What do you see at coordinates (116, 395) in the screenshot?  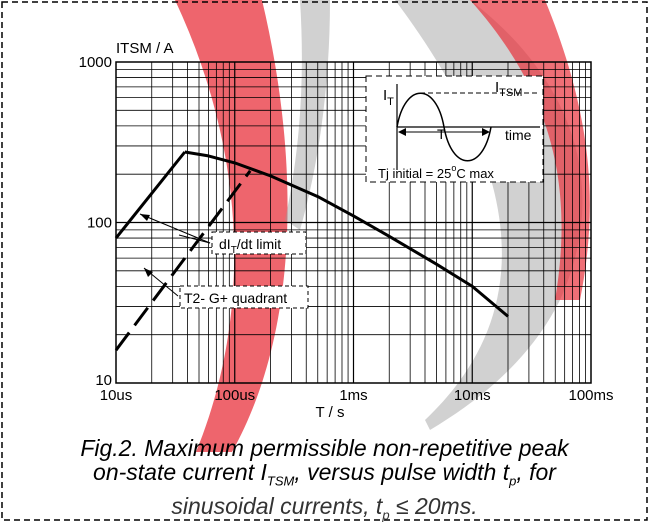 I see `x-tick-label: 10us` at bounding box center [116, 395].